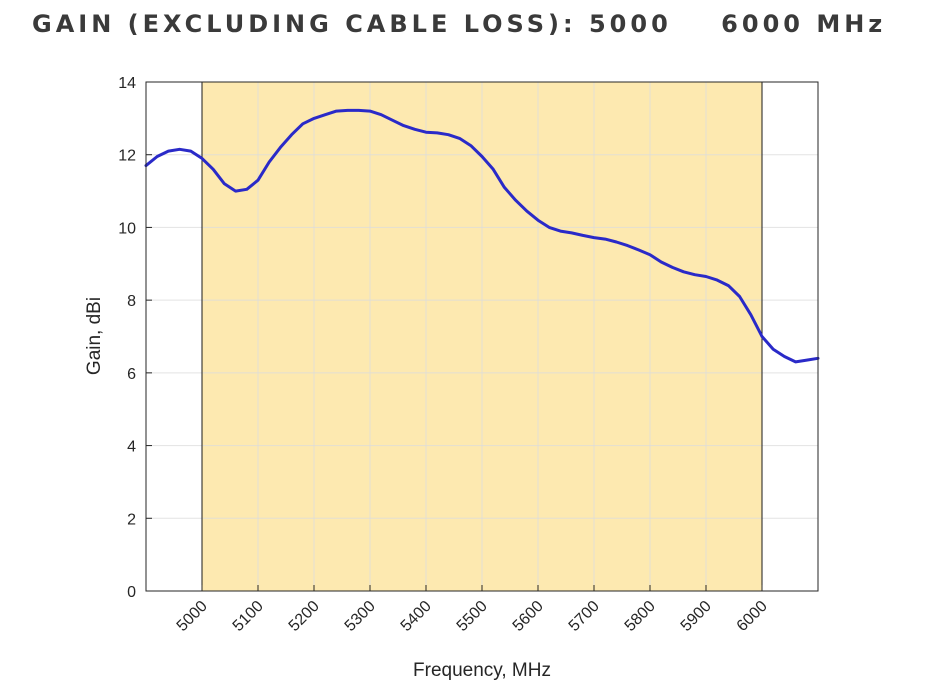 The height and width of the screenshot is (700, 933). I want to click on x-axis-label: Frequency, MHz, so click(482, 670).